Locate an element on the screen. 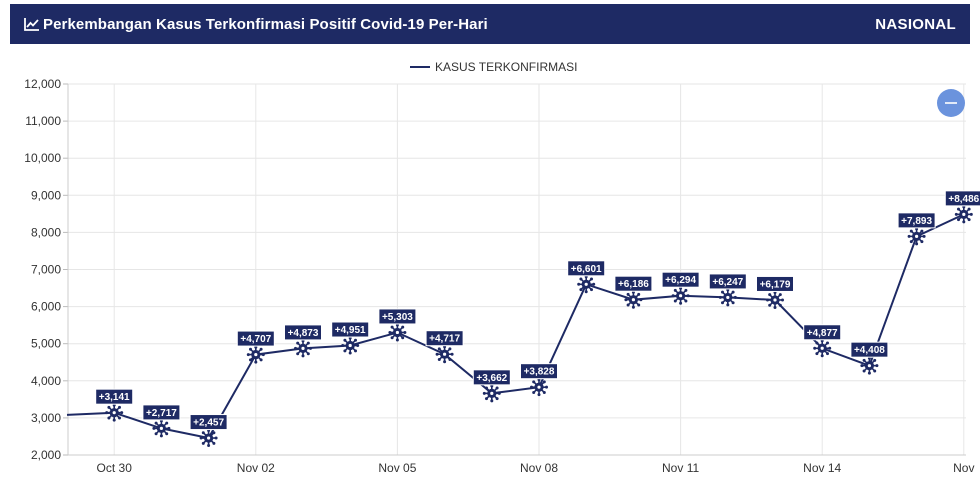  data-label: +4,877 is located at coordinates (822, 332).